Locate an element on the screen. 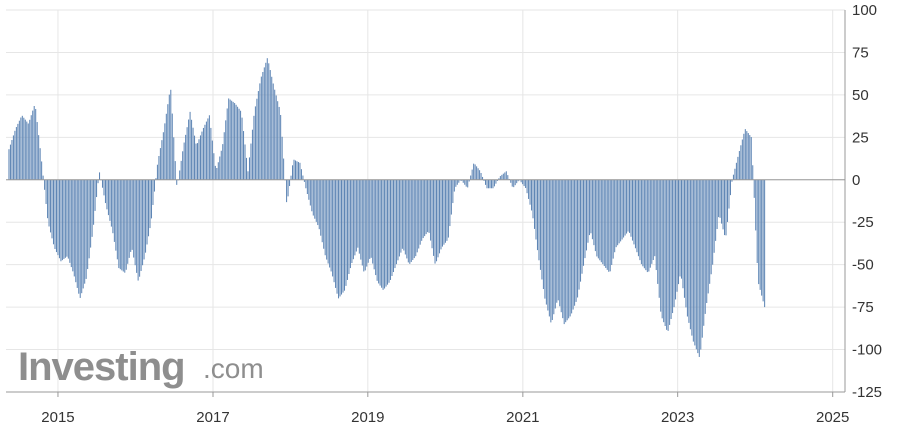 This screenshot has width=906, height=441. x-tick-label: 2025 is located at coordinates (832, 417).